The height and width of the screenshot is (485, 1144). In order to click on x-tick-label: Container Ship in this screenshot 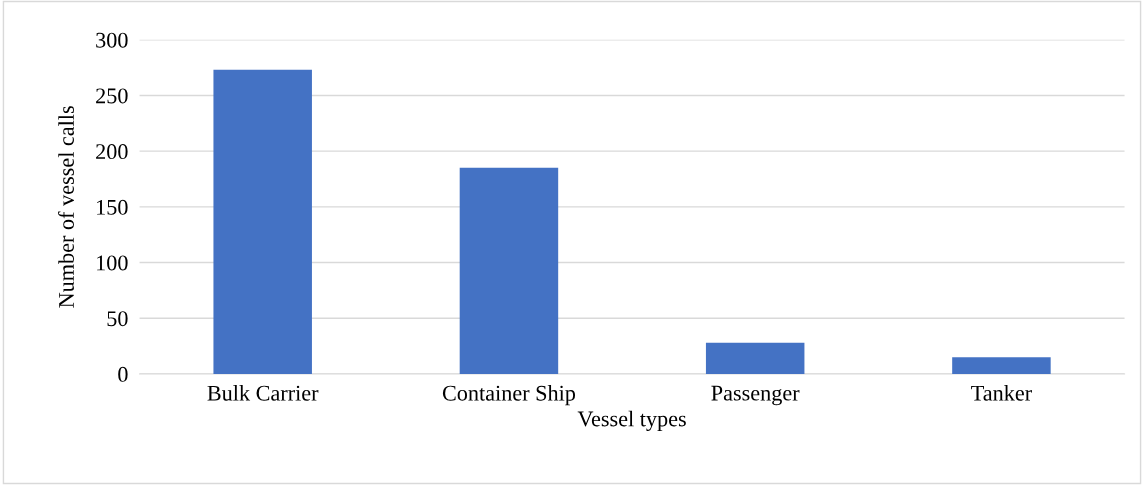, I will do `click(509, 395)`.